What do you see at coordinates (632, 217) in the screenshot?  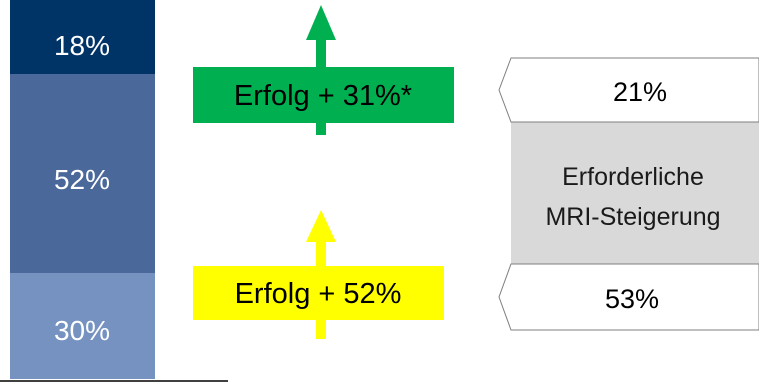 I see `required-middle-line2: MRI-Steigerung` at bounding box center [632, 217].